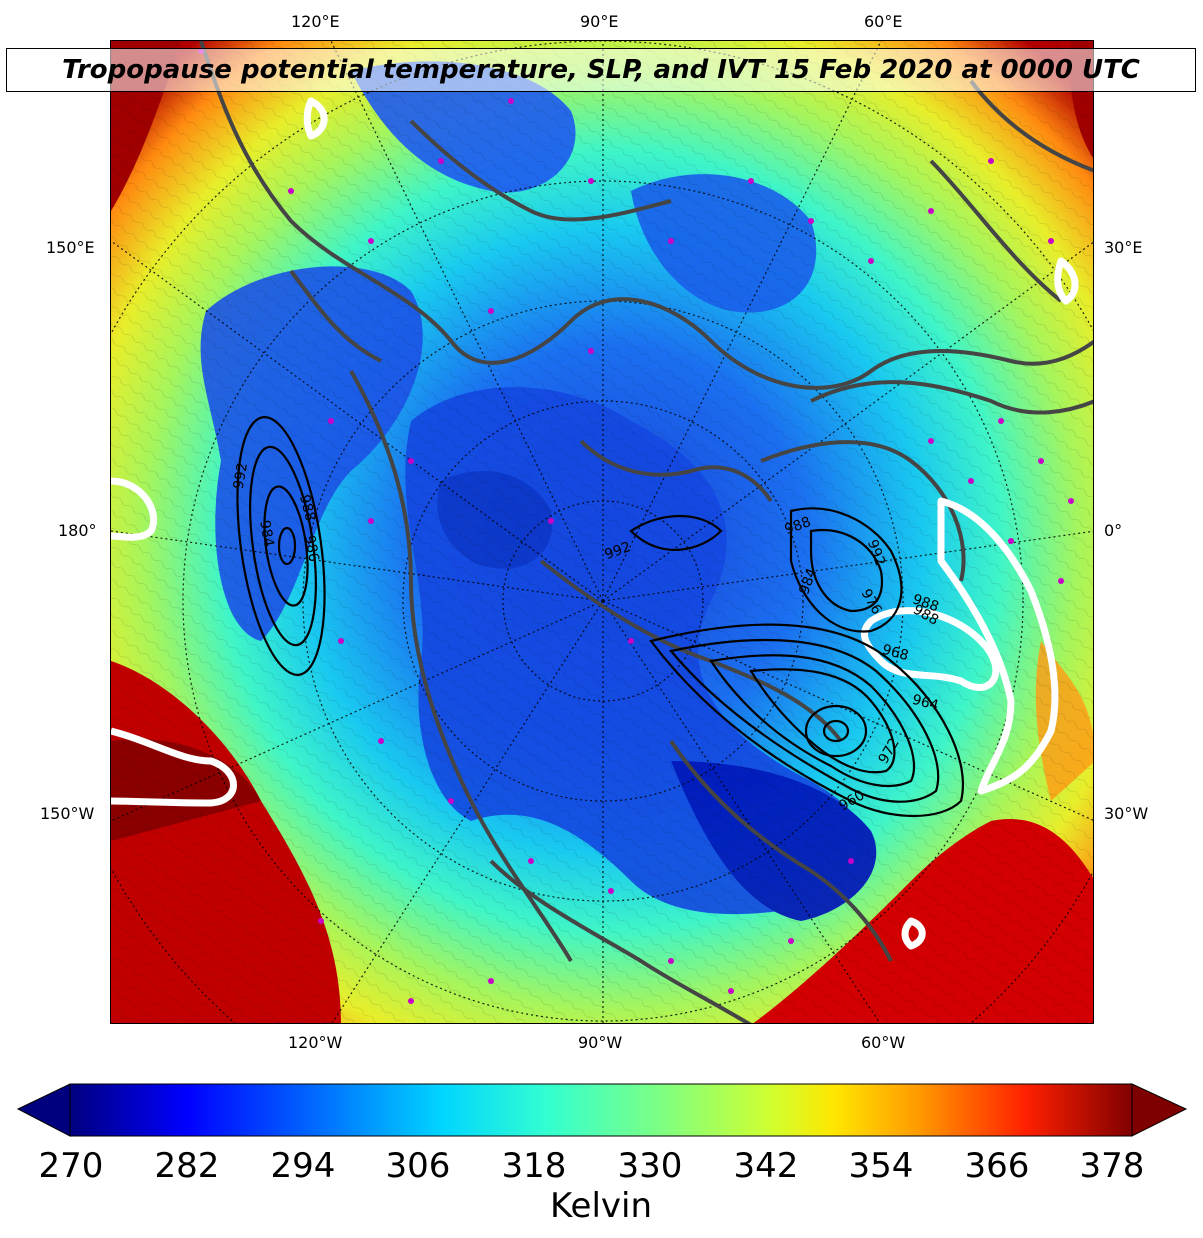 Image resolution: width=1203 pixels, height=1238 pixels. Describe the element at coordinates (241, 475) in the screenshot. I see `slp-label: 992` at that location.